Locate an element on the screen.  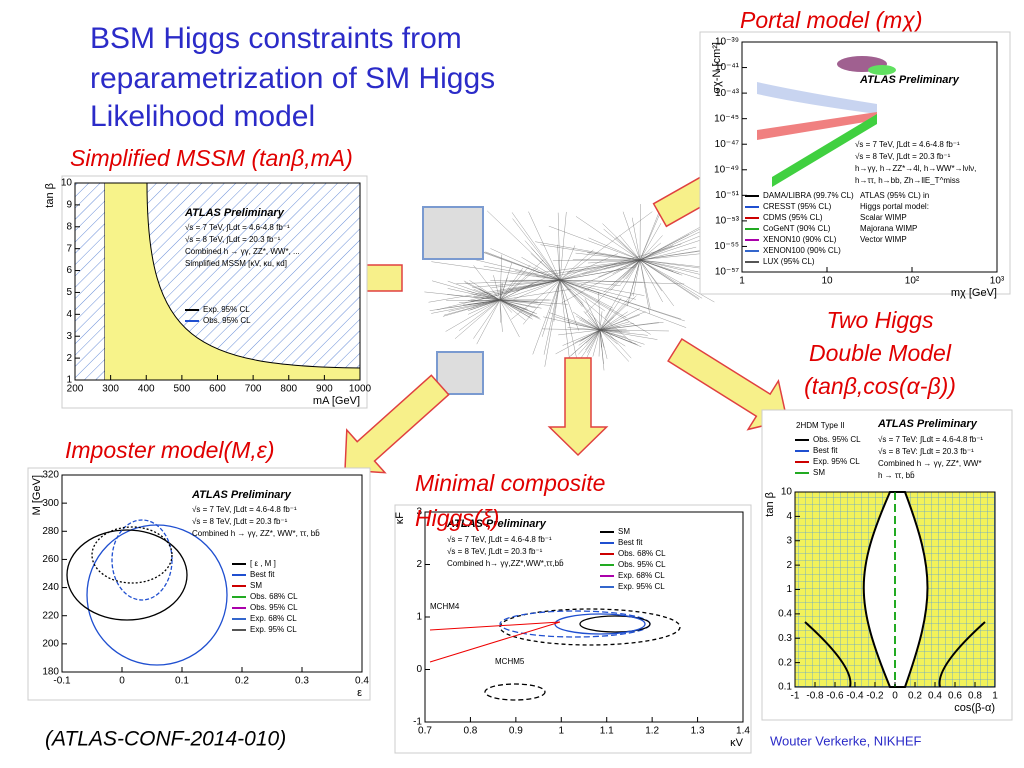
y-tick-label: 0.2 is located at coordinates (785, 662).